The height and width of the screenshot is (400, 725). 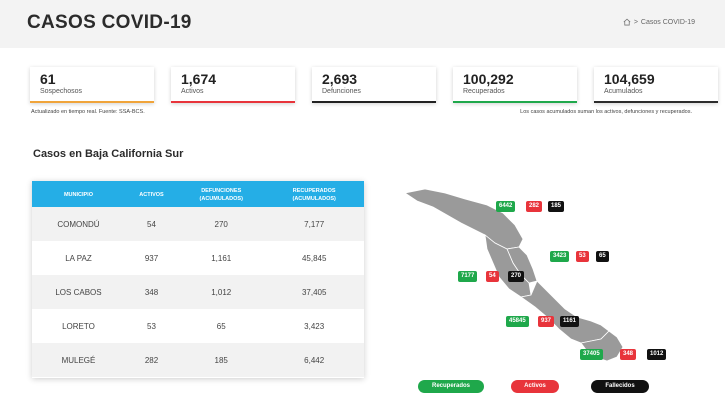 What do you see at coordinates (628, 354) in the screenshot?
I see `map-label-los-cabos-activos: 348` at bounding box center [628, 354].